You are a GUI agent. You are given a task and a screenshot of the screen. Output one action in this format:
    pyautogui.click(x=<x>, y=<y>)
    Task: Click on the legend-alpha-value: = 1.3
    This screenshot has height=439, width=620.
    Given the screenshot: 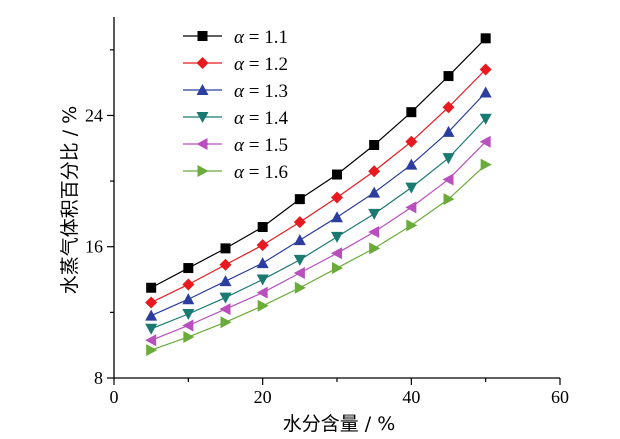 What is the action you would take?
    pyautogui.click(x=266, y=91)
    